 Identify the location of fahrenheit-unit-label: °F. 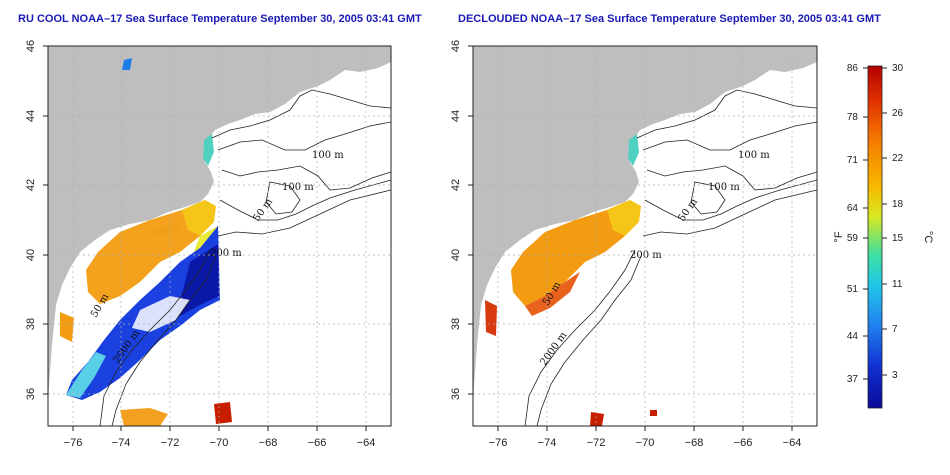
(839, 236).